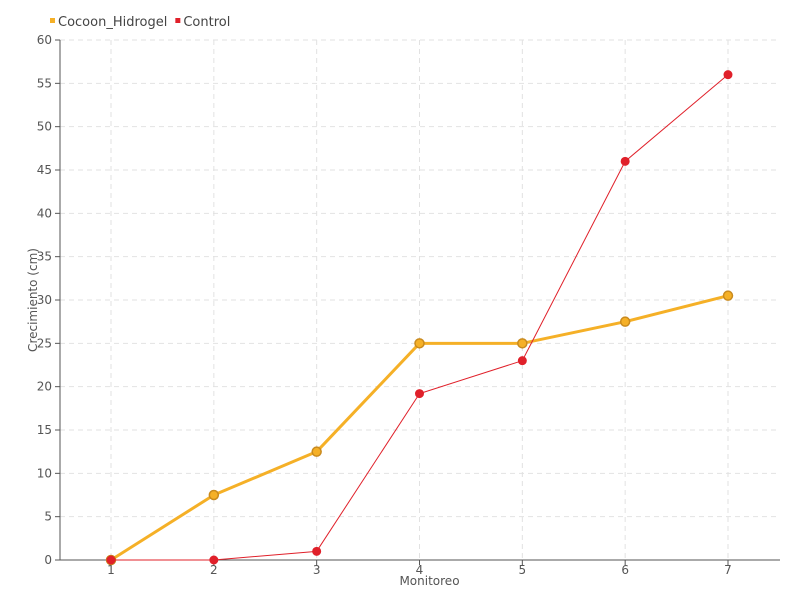 This screenshot has height=600, width=800. What do you see at coordinates (44, 473) in the screenshot?
I see `y-tick-label: 10` at bounding box center [44, 473].